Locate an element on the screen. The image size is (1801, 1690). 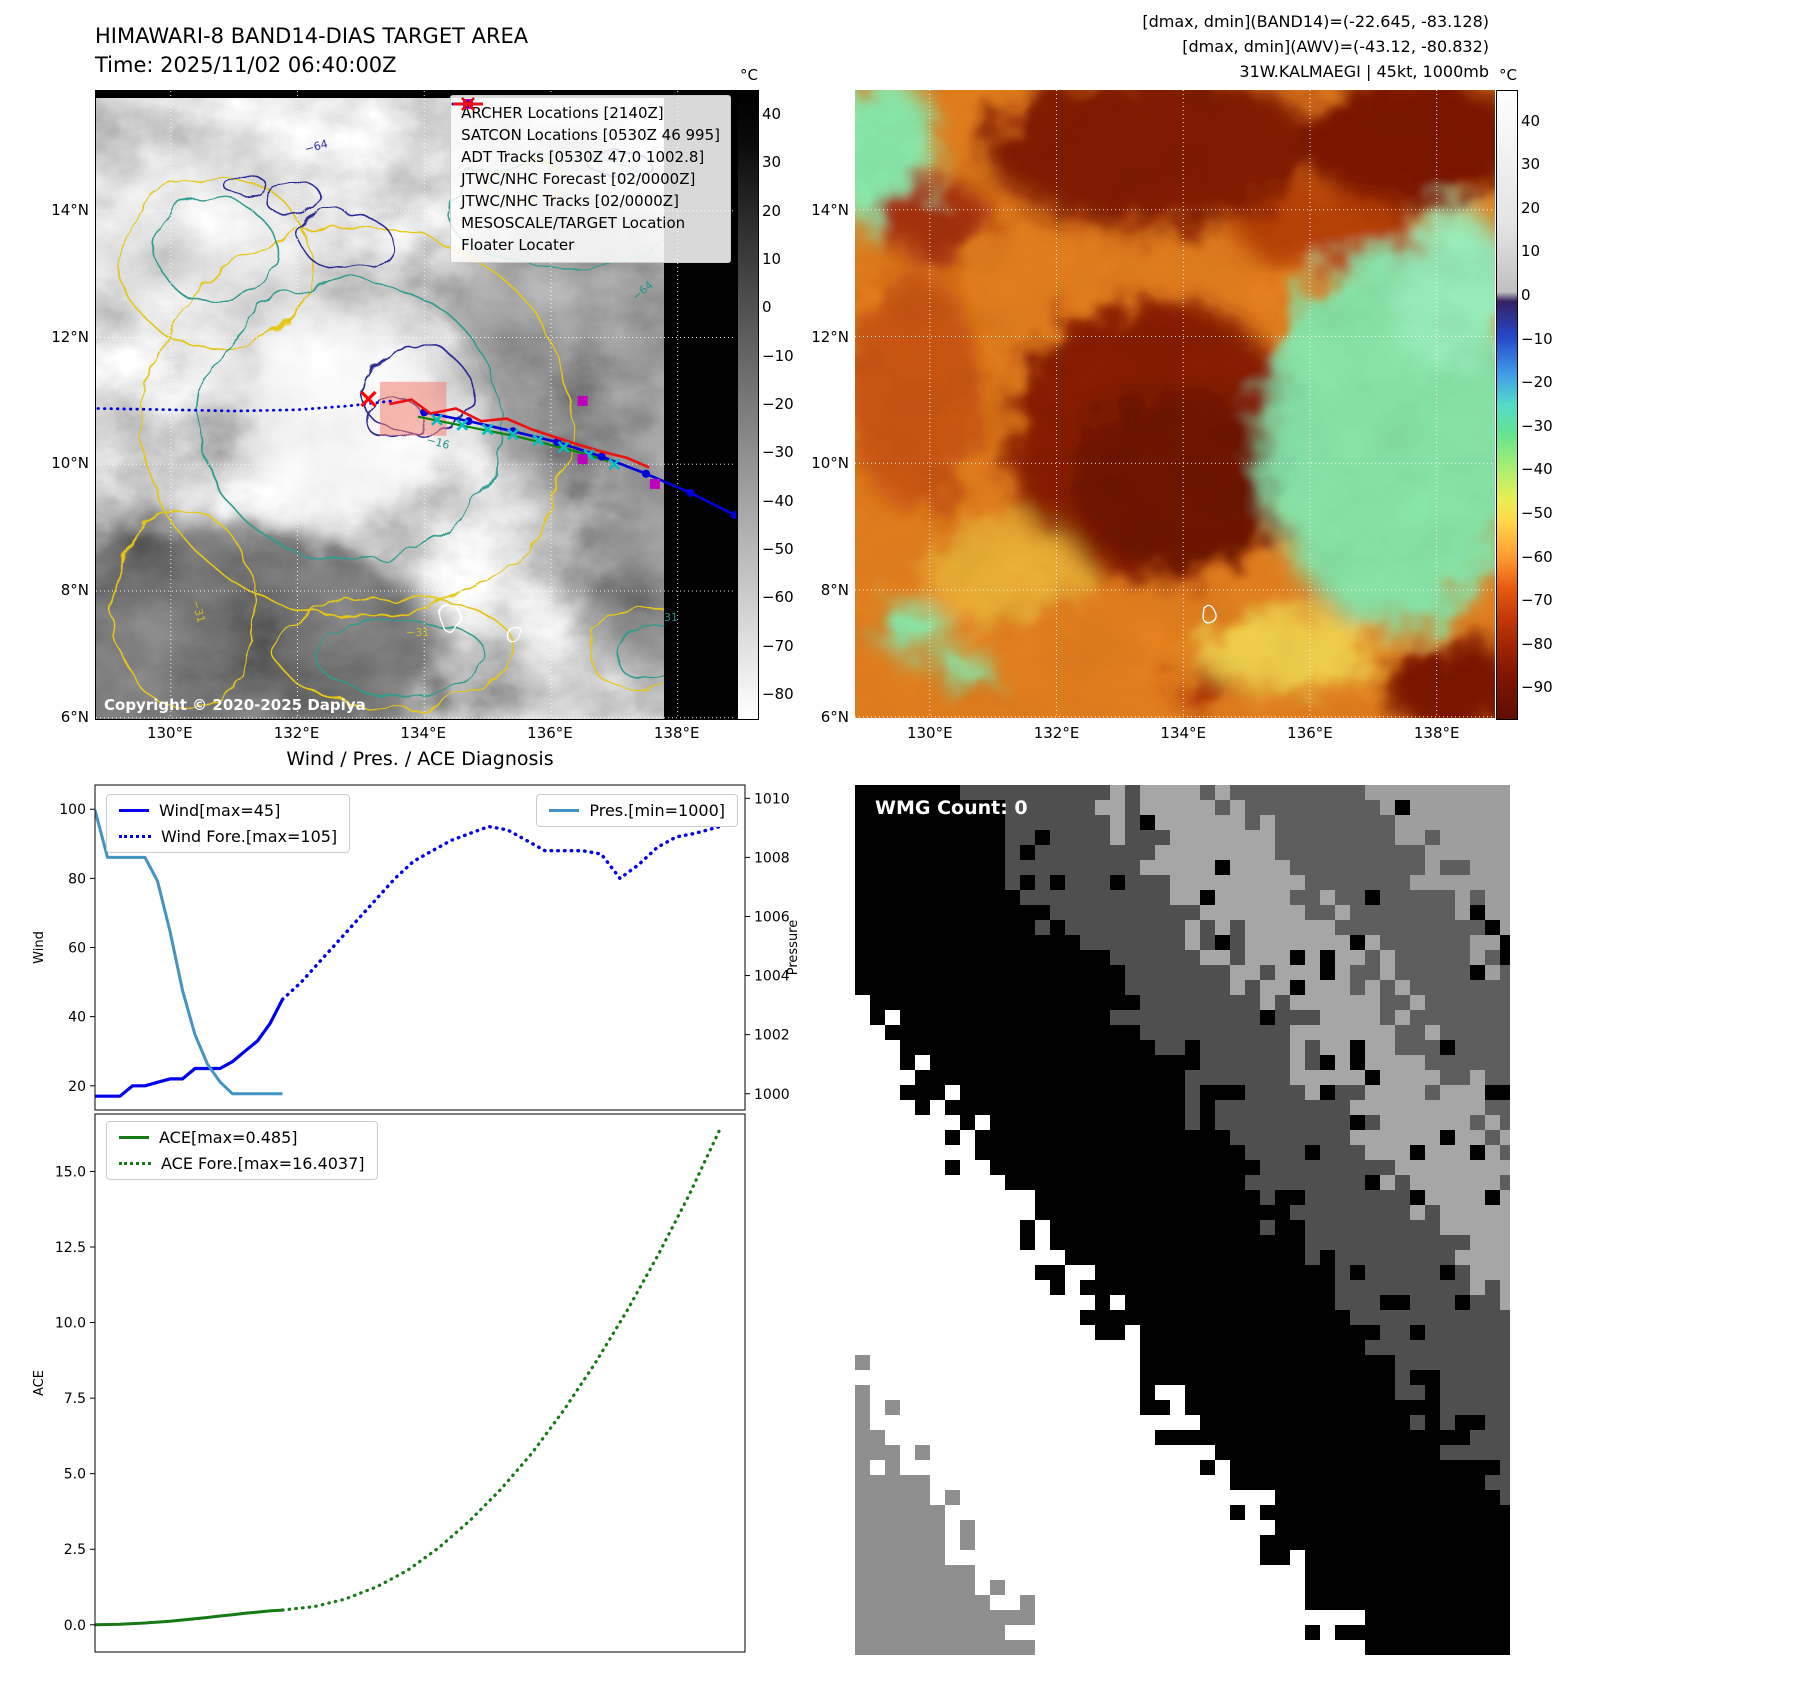
legend-item: ARCHER Locations [2140Z] is located at coordinates (590, 111).